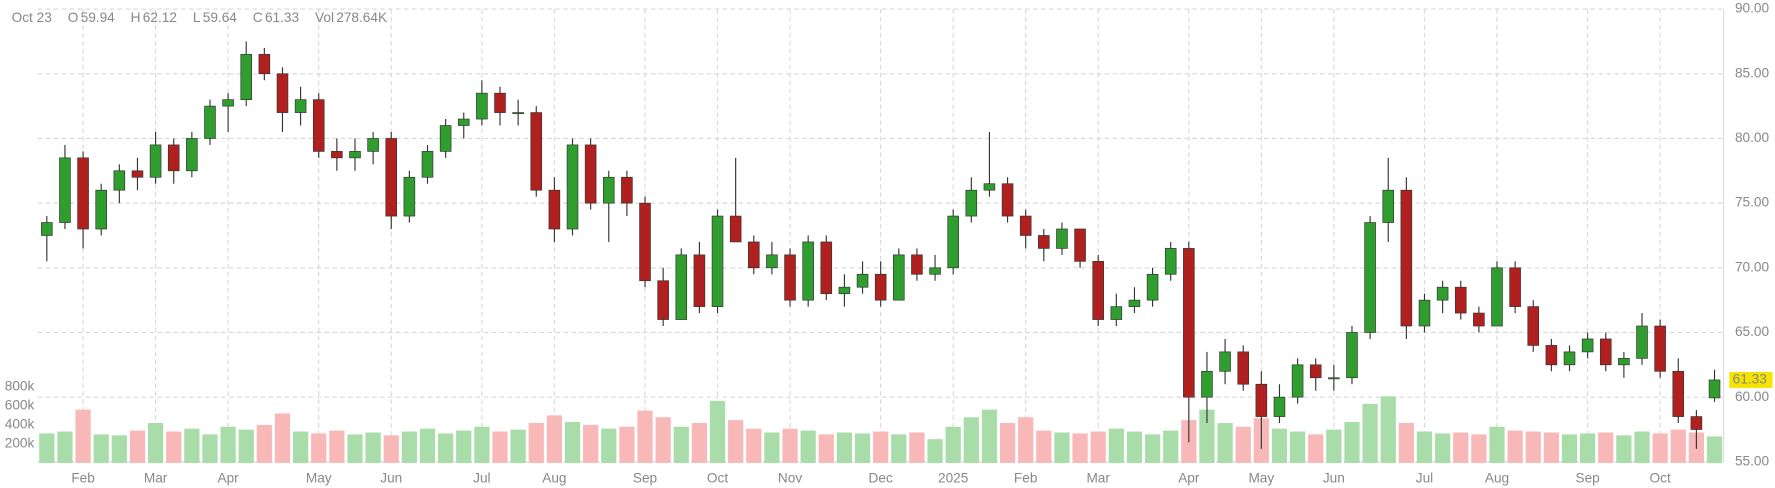  Describe the element at coordinates (953, 478) in the screenshot. I see `x-tick-label: 2025` at that location.